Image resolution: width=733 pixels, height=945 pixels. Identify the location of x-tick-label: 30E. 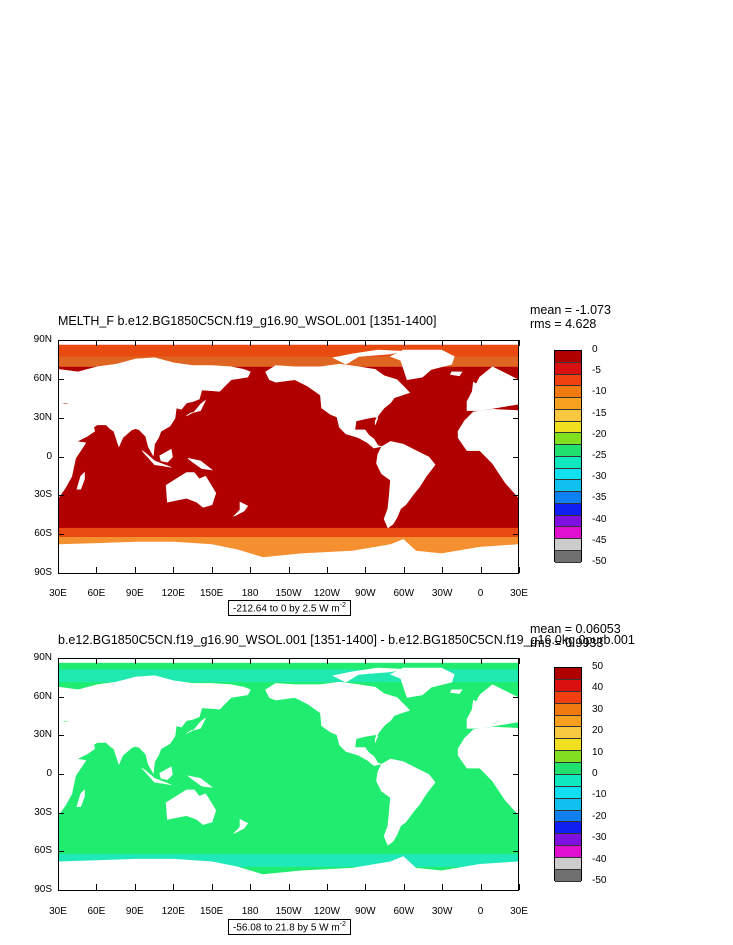
(519, 911).